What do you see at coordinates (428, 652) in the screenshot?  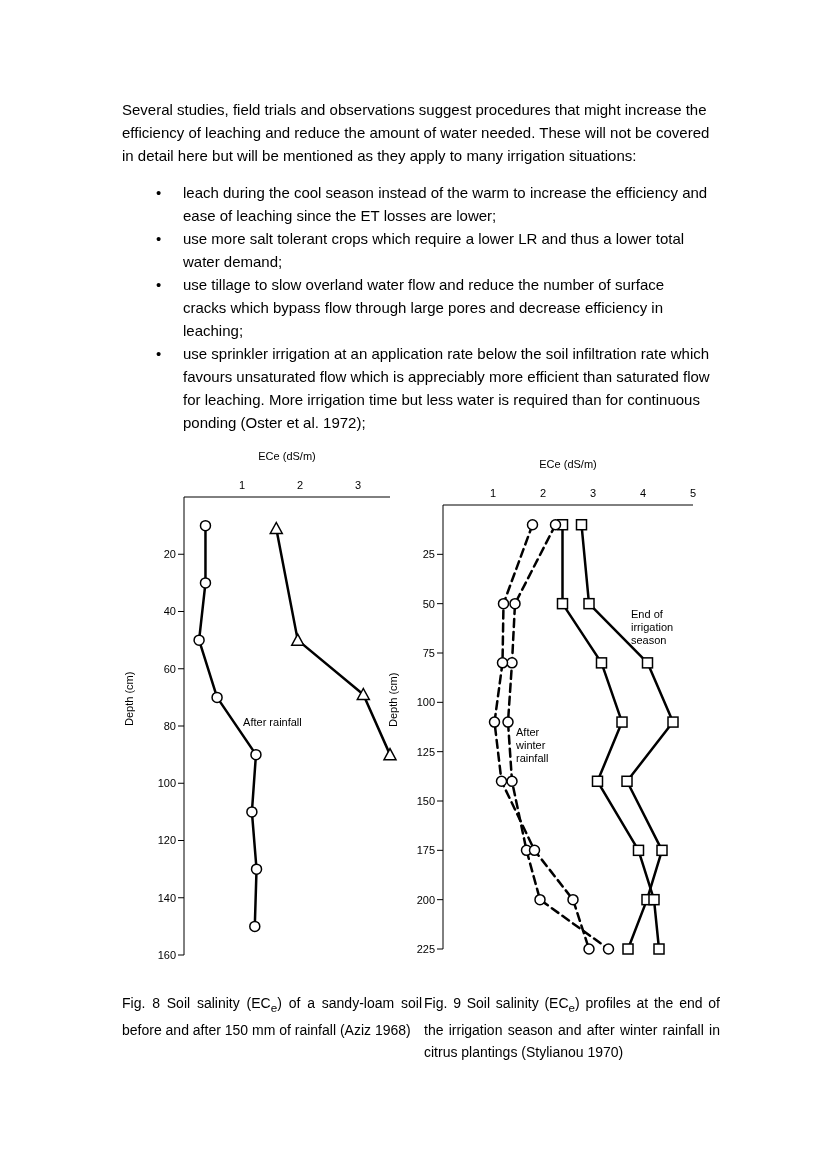 I see `y-tick-label: 75` at bounding box center [428, 652].